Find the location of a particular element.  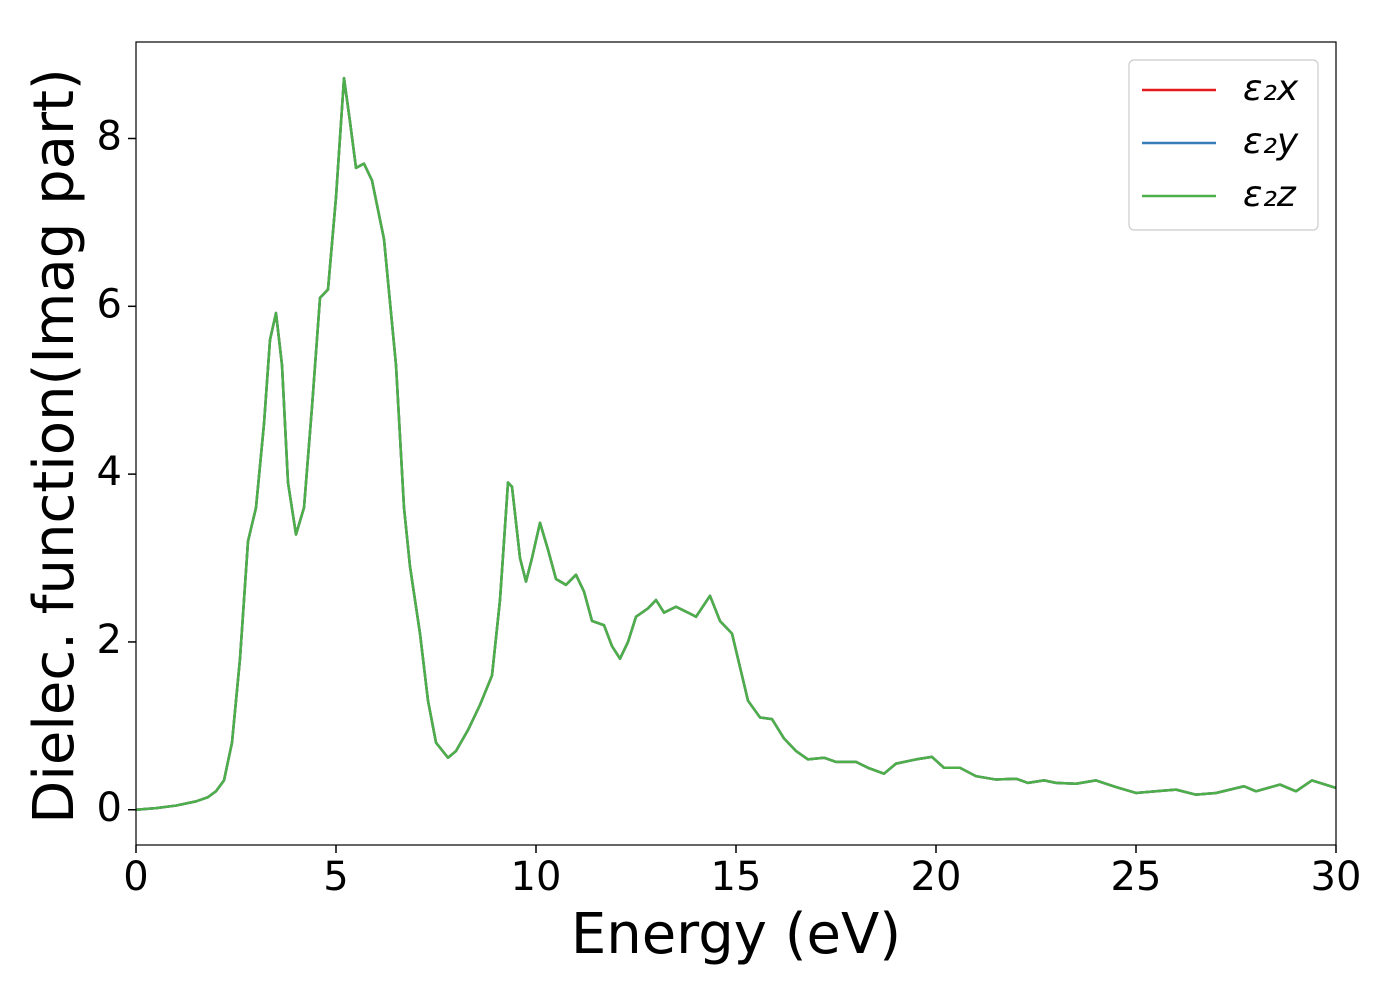

legend-label: ε₂x is located at coordinates (1271, 88).